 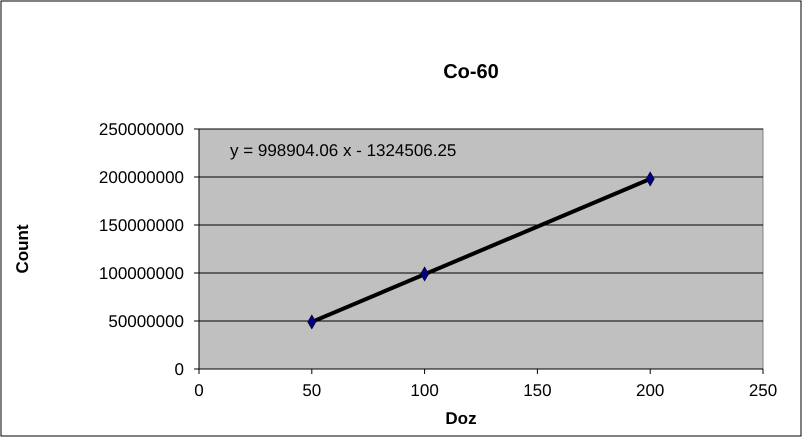 What do you see at coordinates (343, 150) in the screenshot?
I see `annotation: y = 998904.06 x - 1324506.25` at bounding box center [343, 150].